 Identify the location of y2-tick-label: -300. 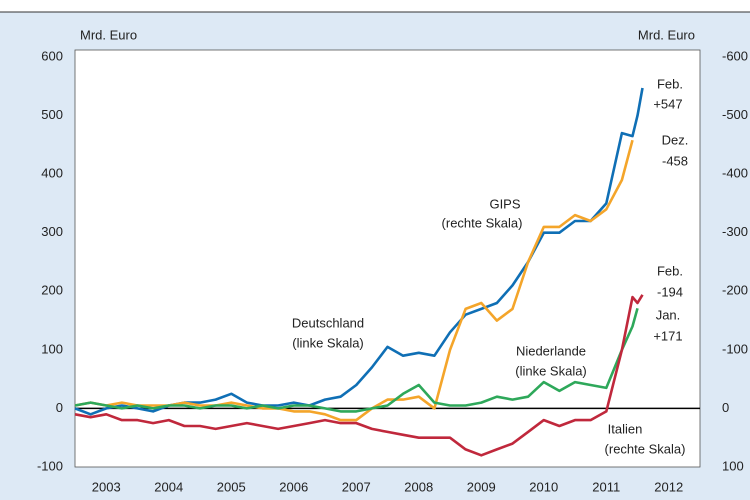
(735, 231).